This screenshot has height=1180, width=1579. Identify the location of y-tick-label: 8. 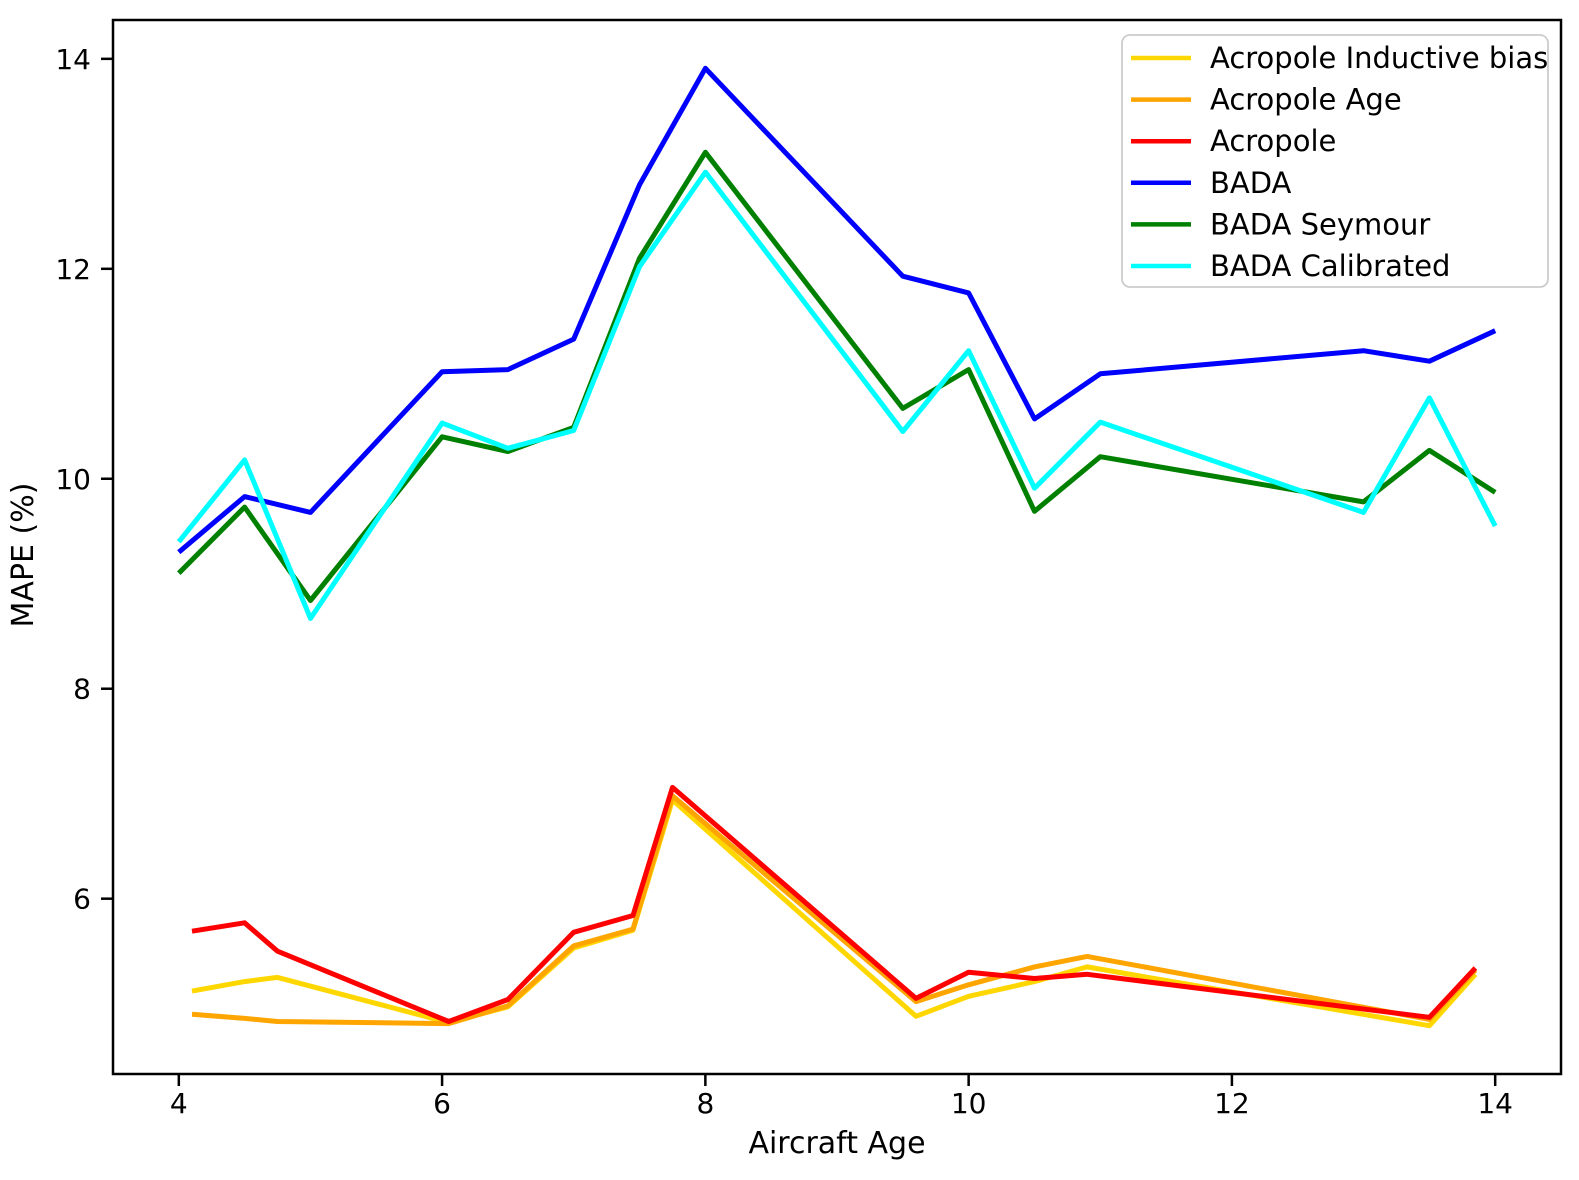
(82, 689).